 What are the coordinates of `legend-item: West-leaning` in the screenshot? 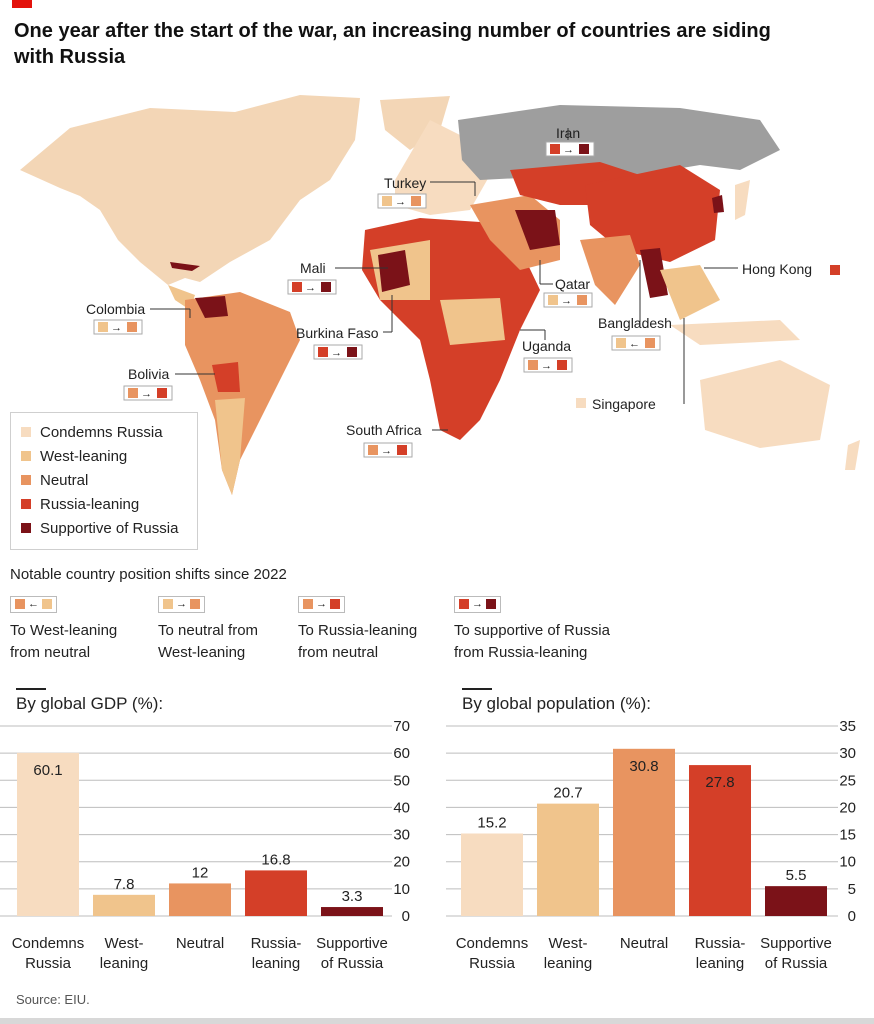 It's located at (74, 457).